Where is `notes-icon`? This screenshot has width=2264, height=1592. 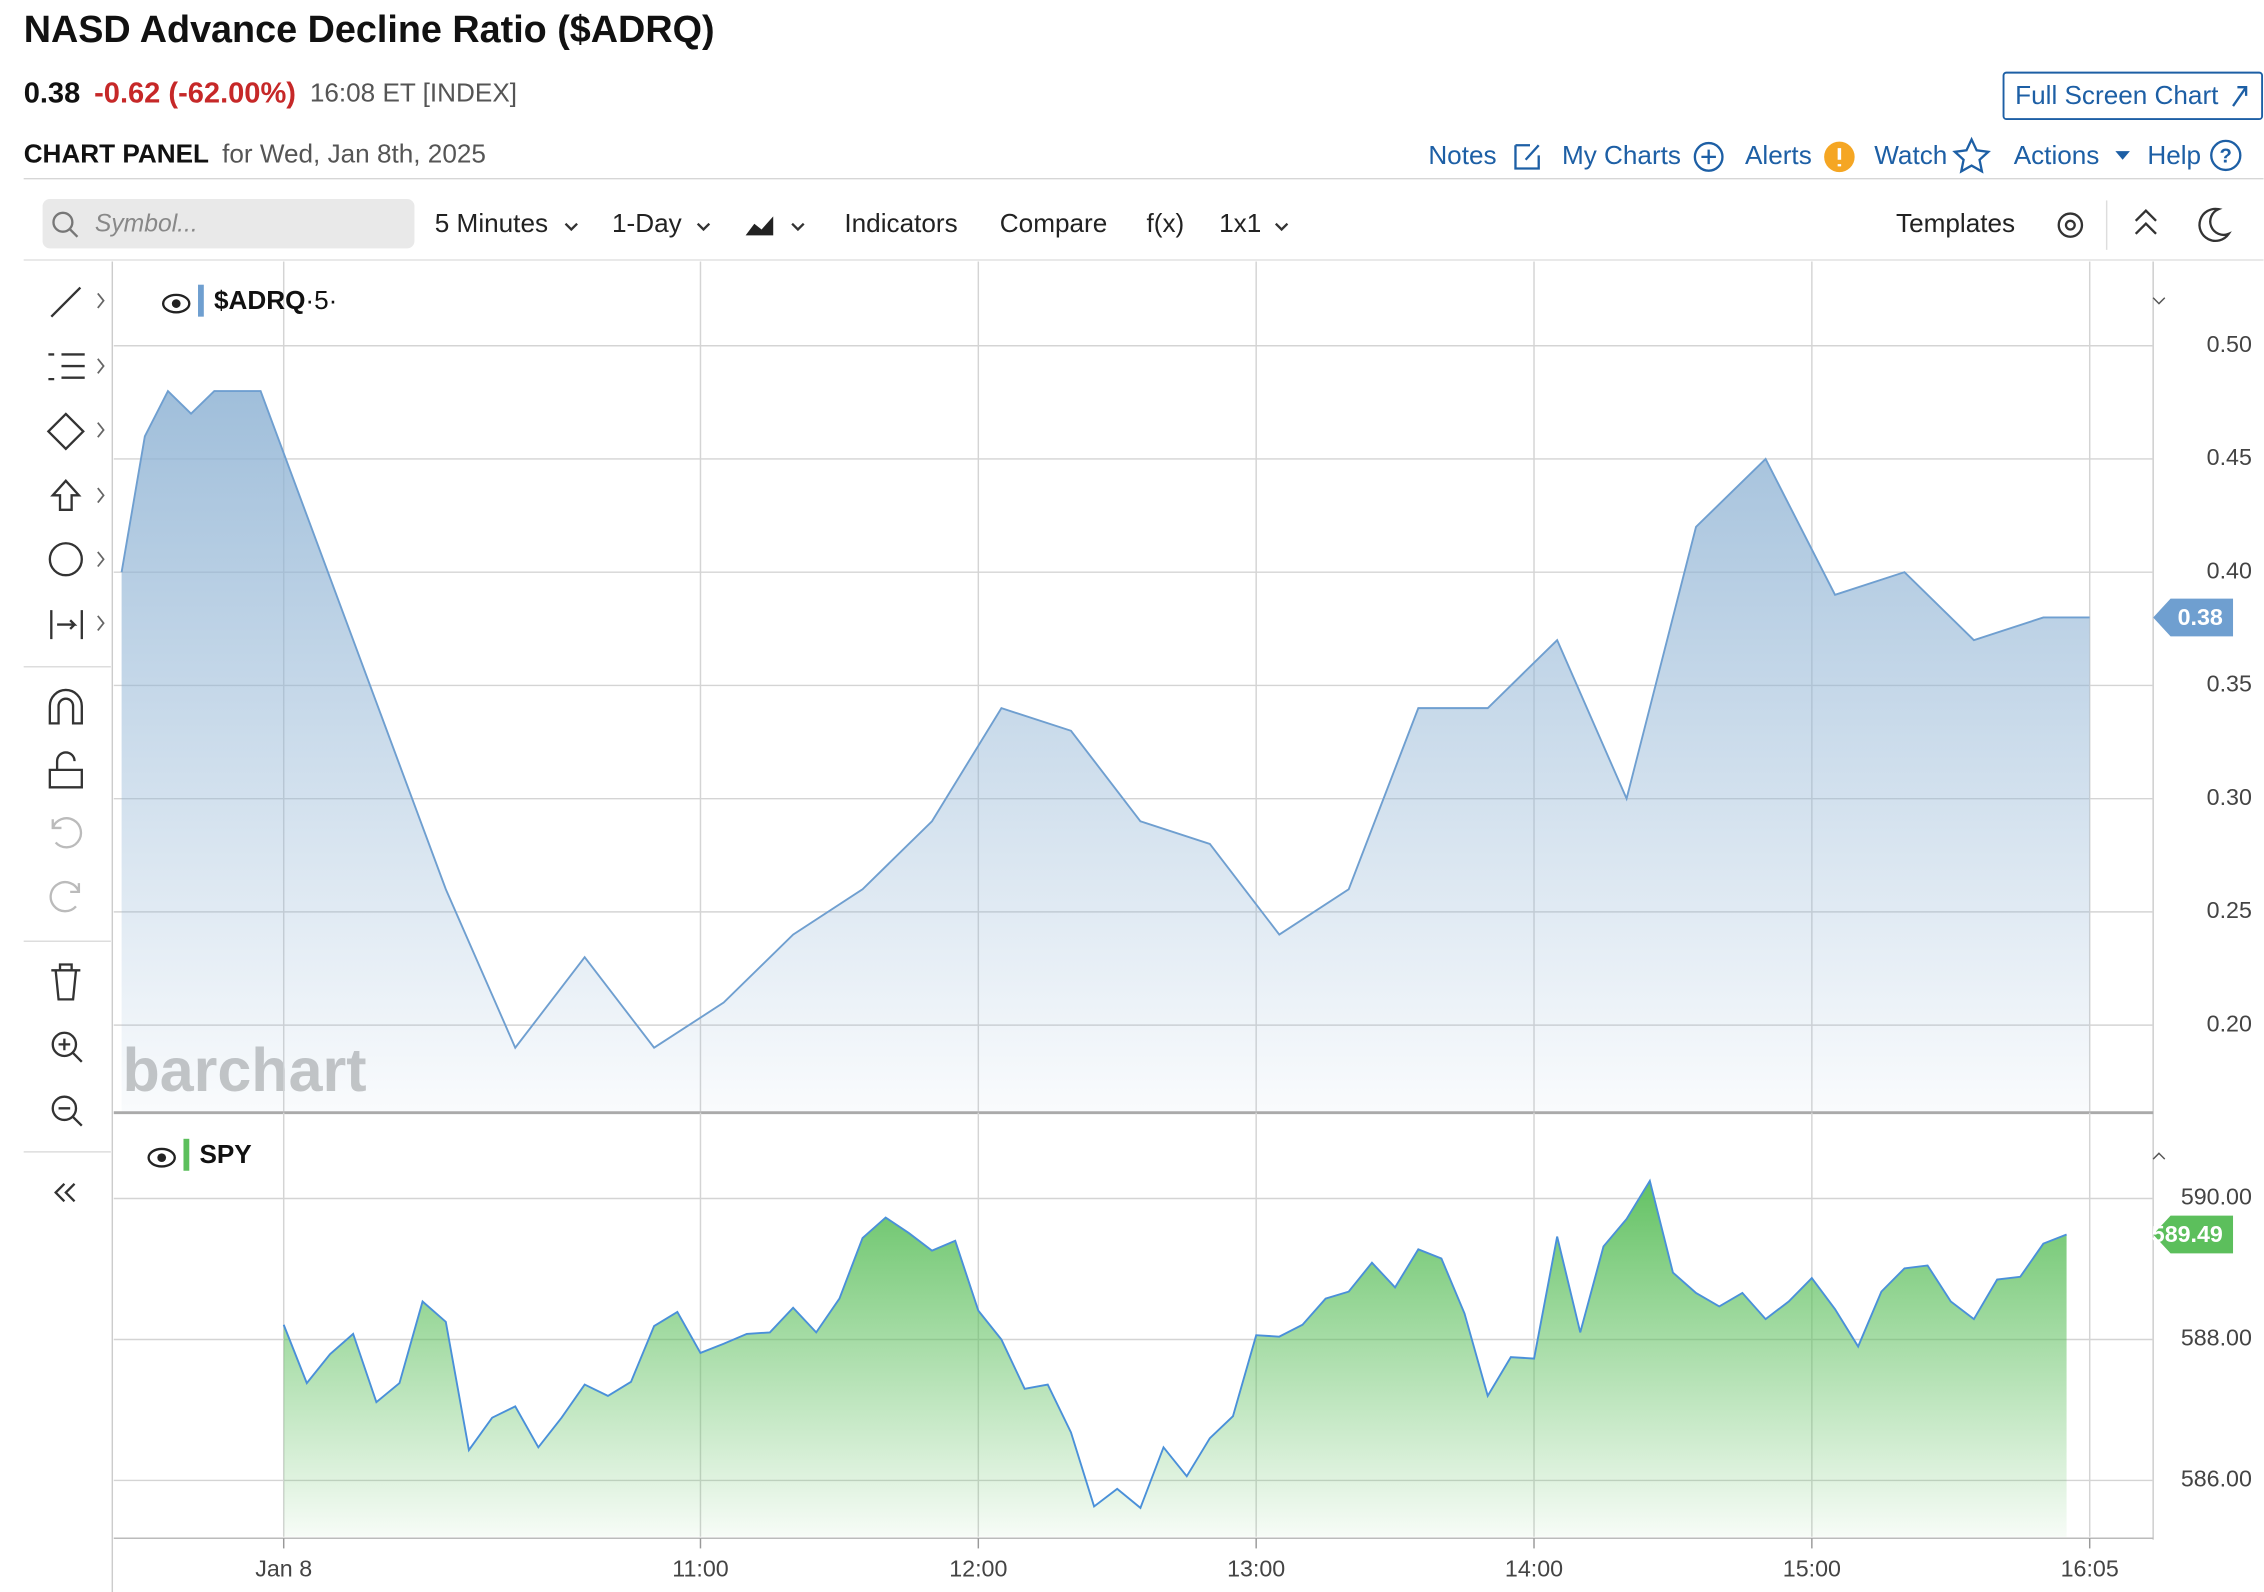
notes-icon is located at coordinates (1527, 157).